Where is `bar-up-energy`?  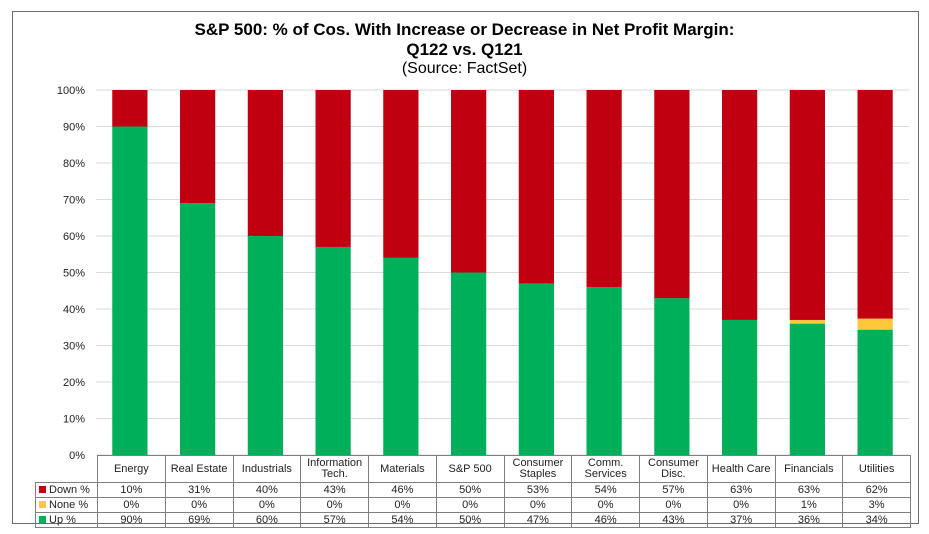 bar-up-energy is located at coordinates (130, 290).